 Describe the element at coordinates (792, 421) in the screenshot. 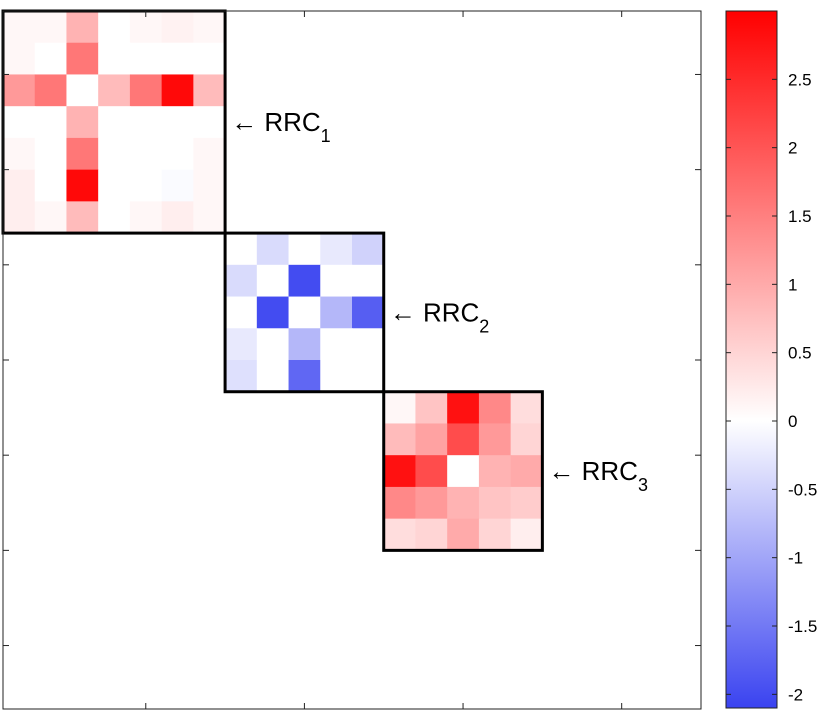

I see `colorbar-tick-label: 0` at that location.